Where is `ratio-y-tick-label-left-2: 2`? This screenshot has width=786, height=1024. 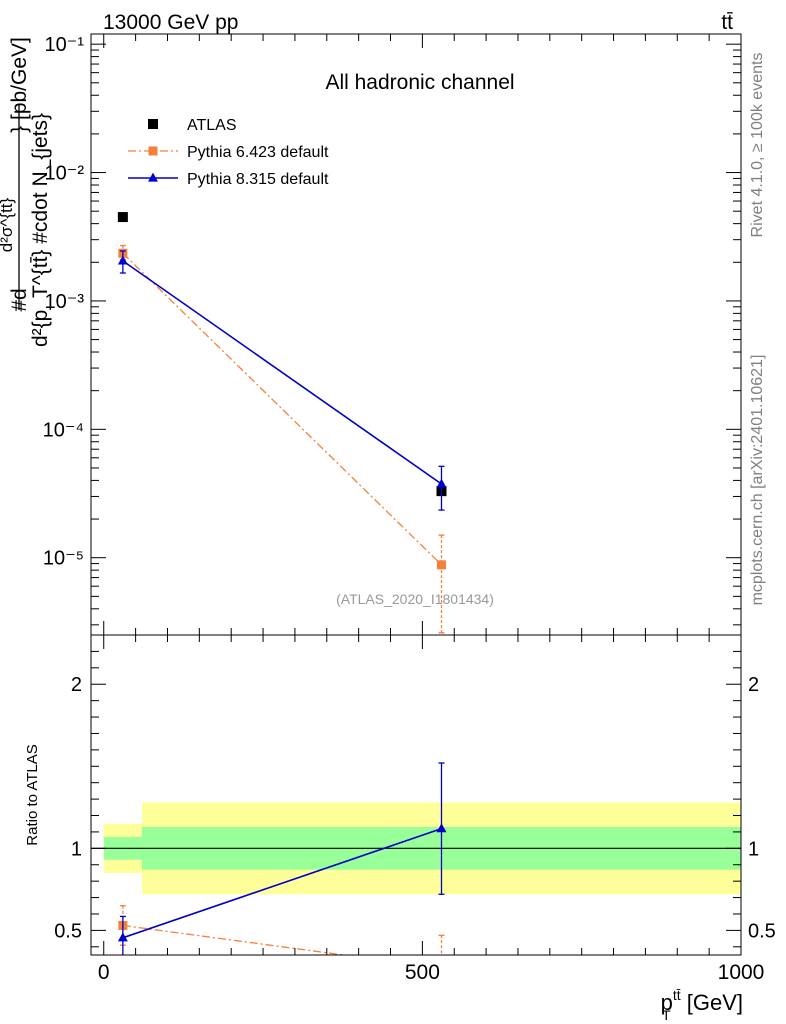 ratio-y-tick-label-left-2: 2 is located at coordinates (76, 685).